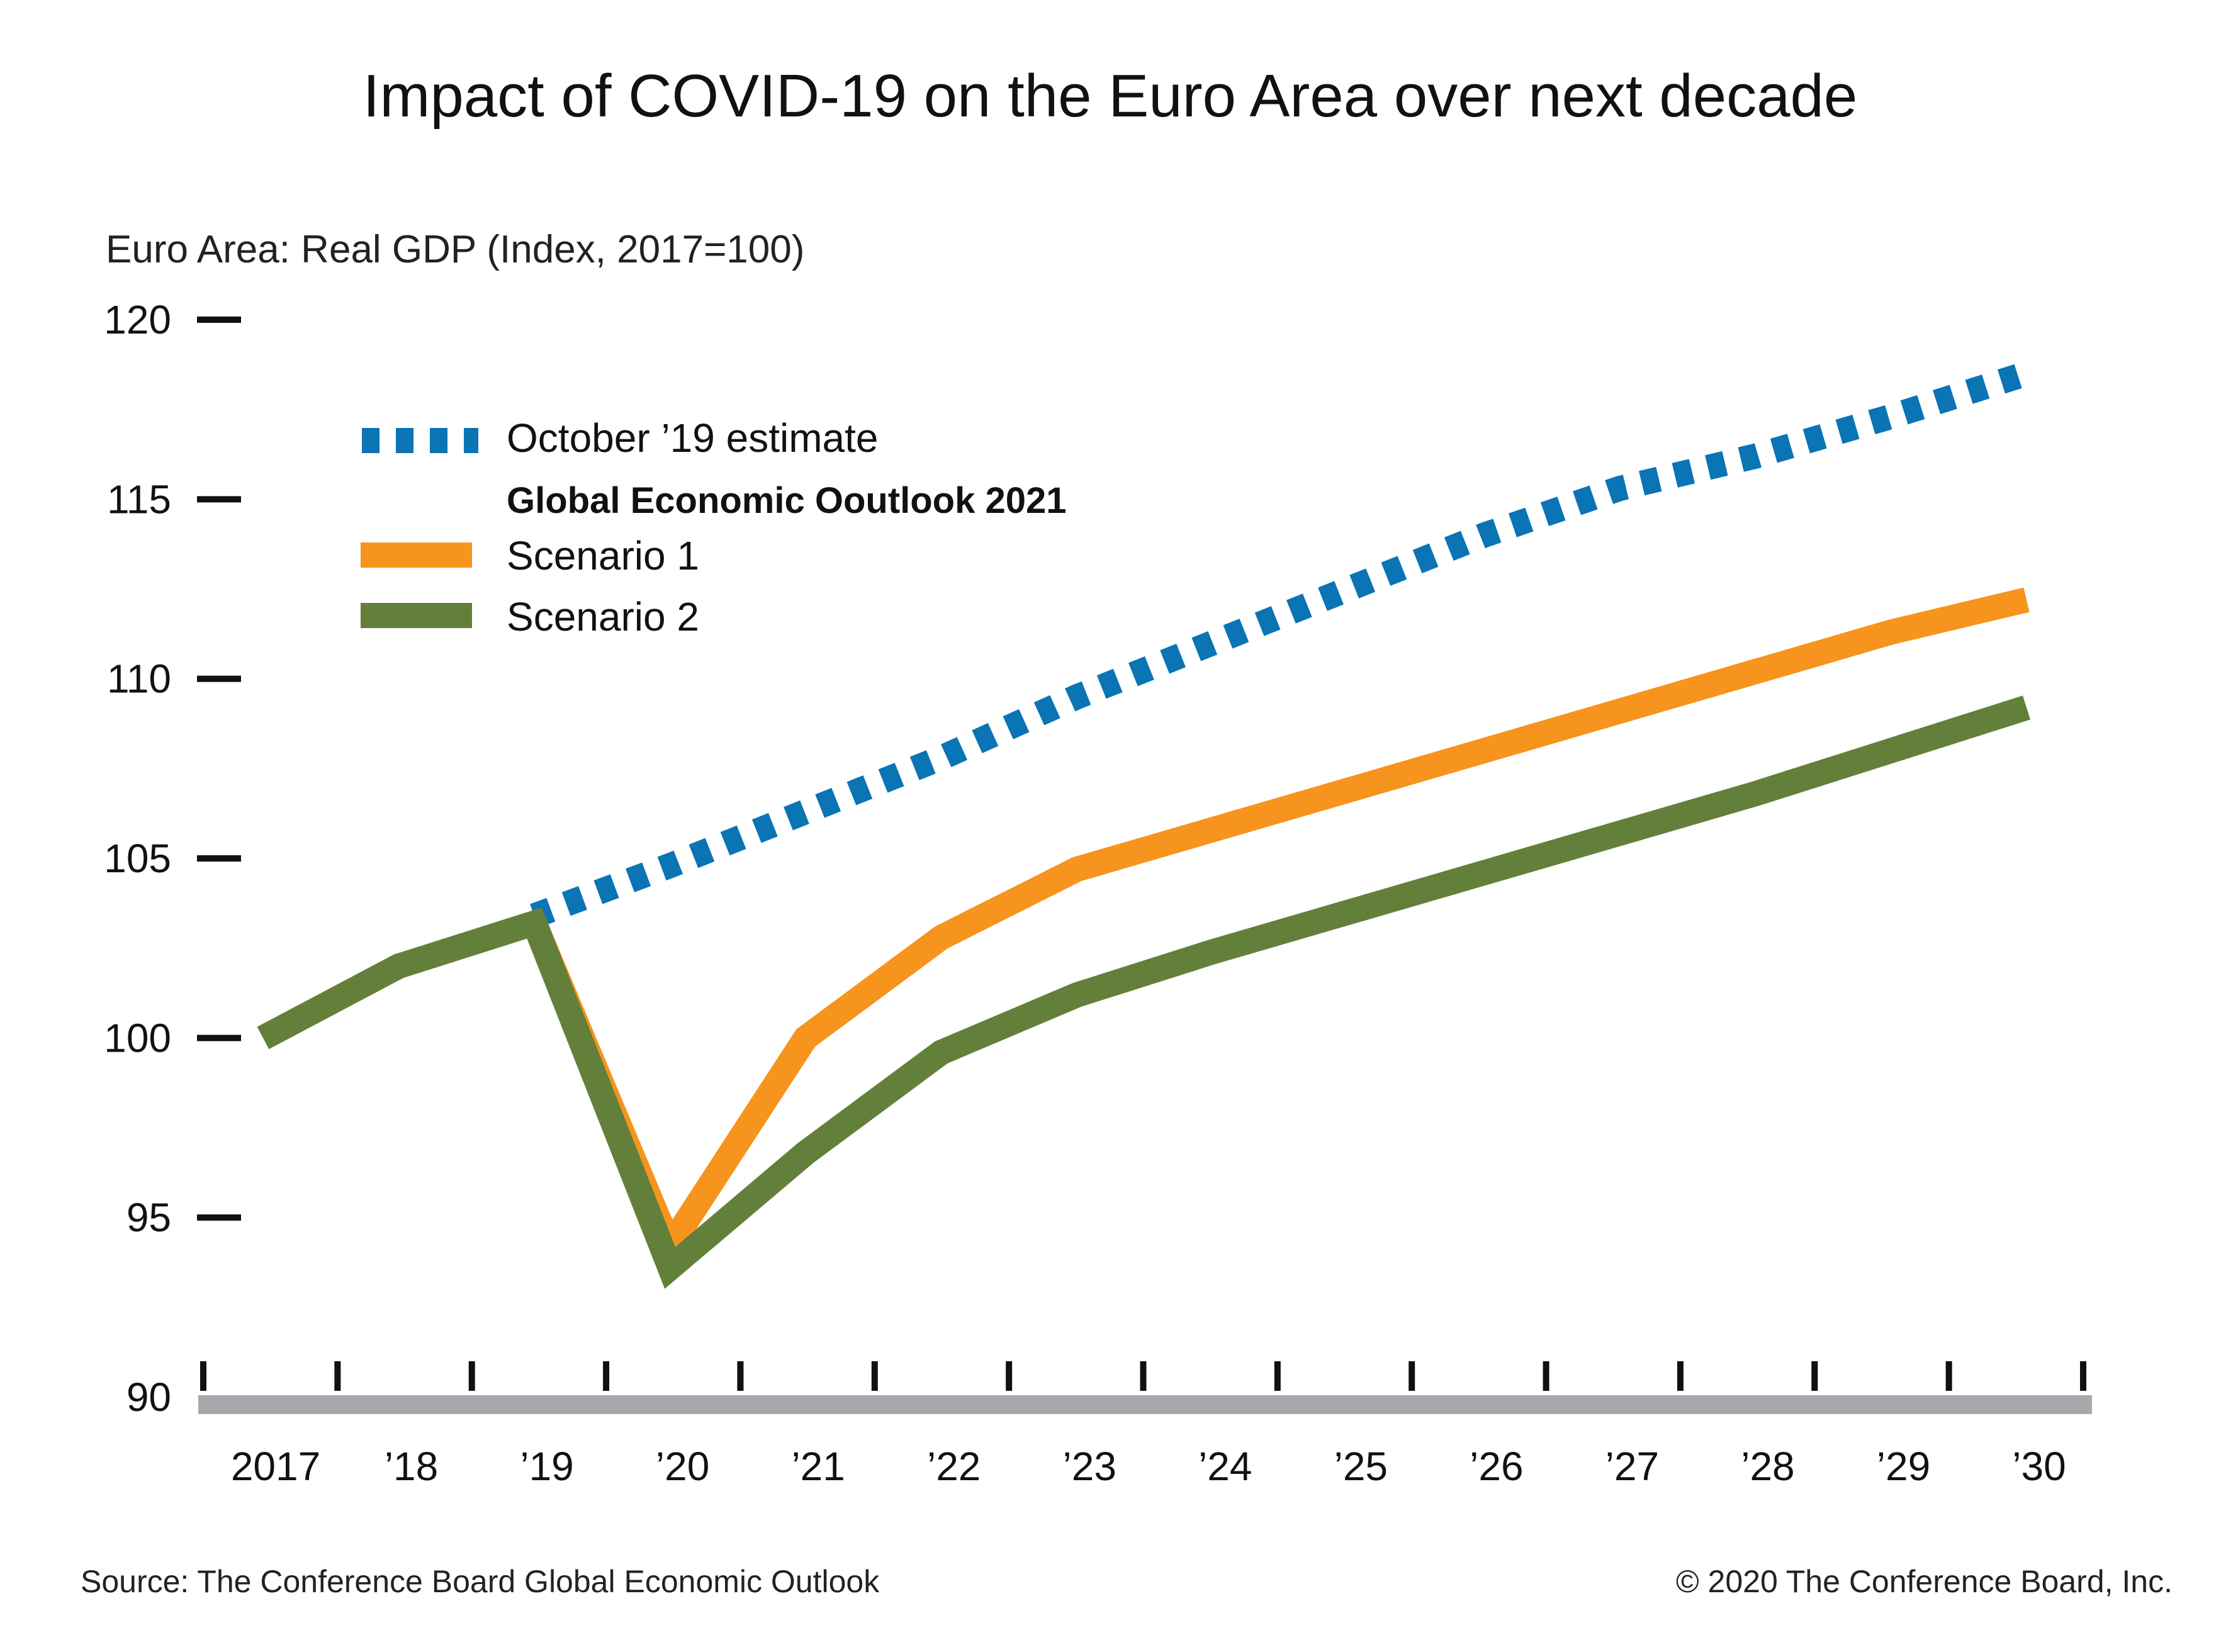 Image resolution: width=2221 pixels, height=1652 pixels. I want to click on x-tick-label: ’27, so click(1632, 1466).